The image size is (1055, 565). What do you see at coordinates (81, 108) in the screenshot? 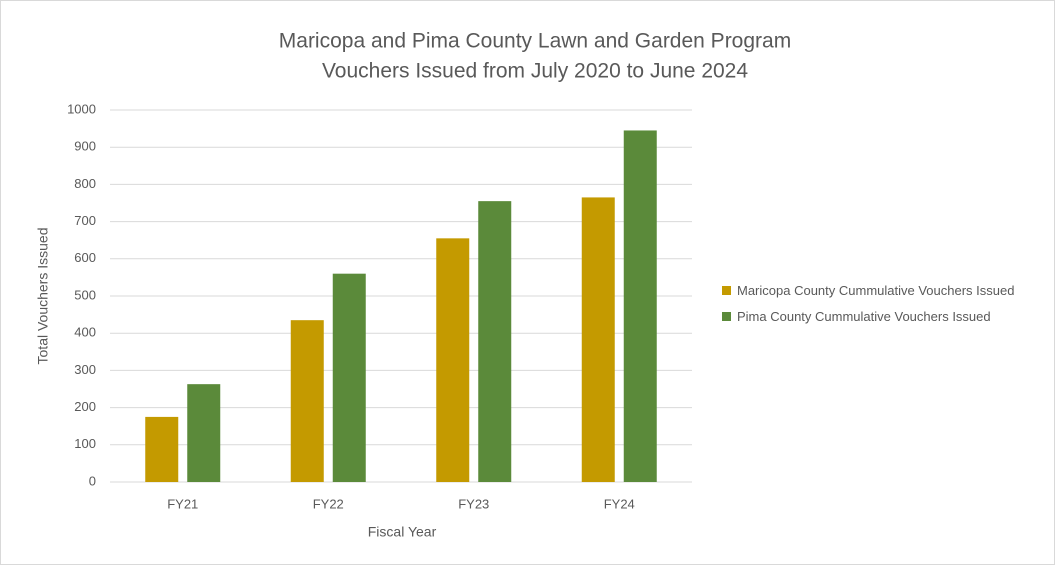
I see `y-tick-label: 1000` at bounding box center [81, 108].